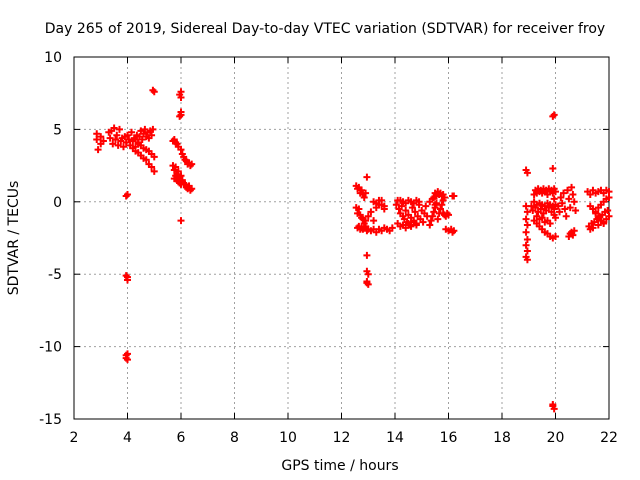 The image size is (640, 480). I want to click on x-tick-label: 4, so click(127, 438).